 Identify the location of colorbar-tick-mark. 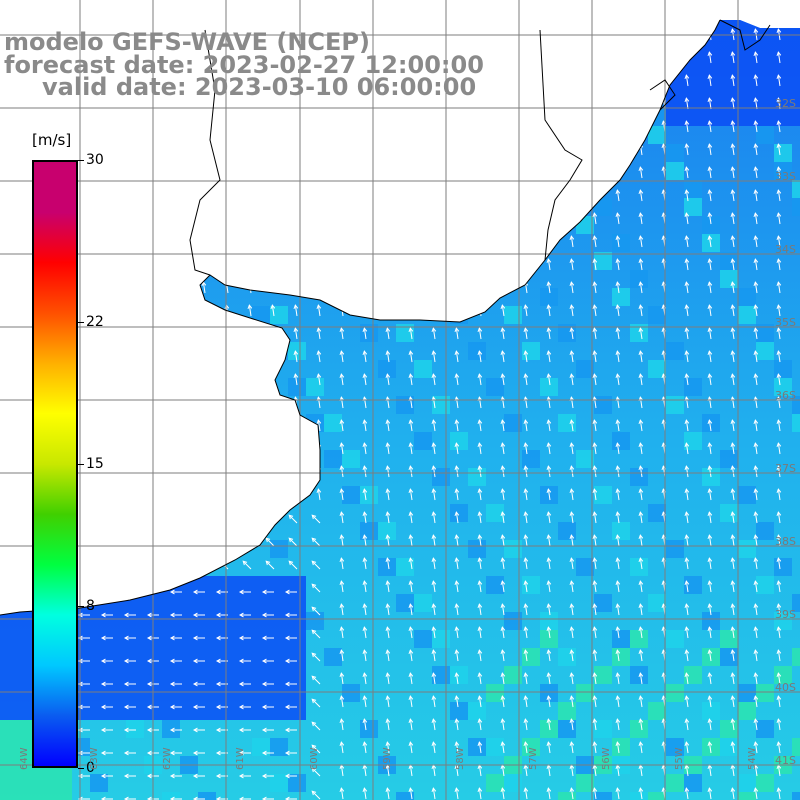
(81, 323).